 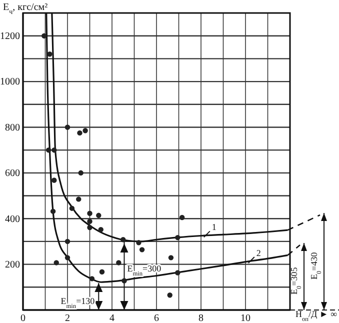 I want to click on y-axis-title: E$_{ч}$, кгс/см², so click(x=25, y=9).